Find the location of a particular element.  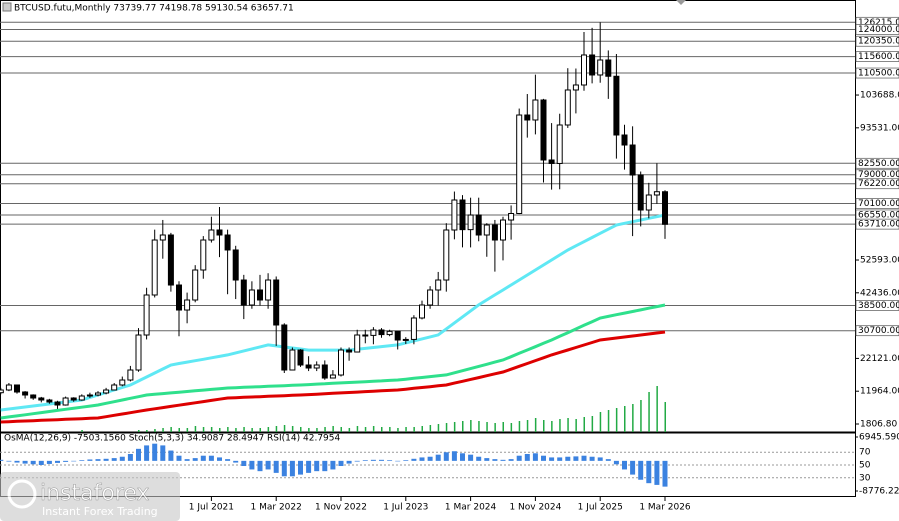

x-tick-label: 1 Mar 2024 is located at coordinates (471, 508).